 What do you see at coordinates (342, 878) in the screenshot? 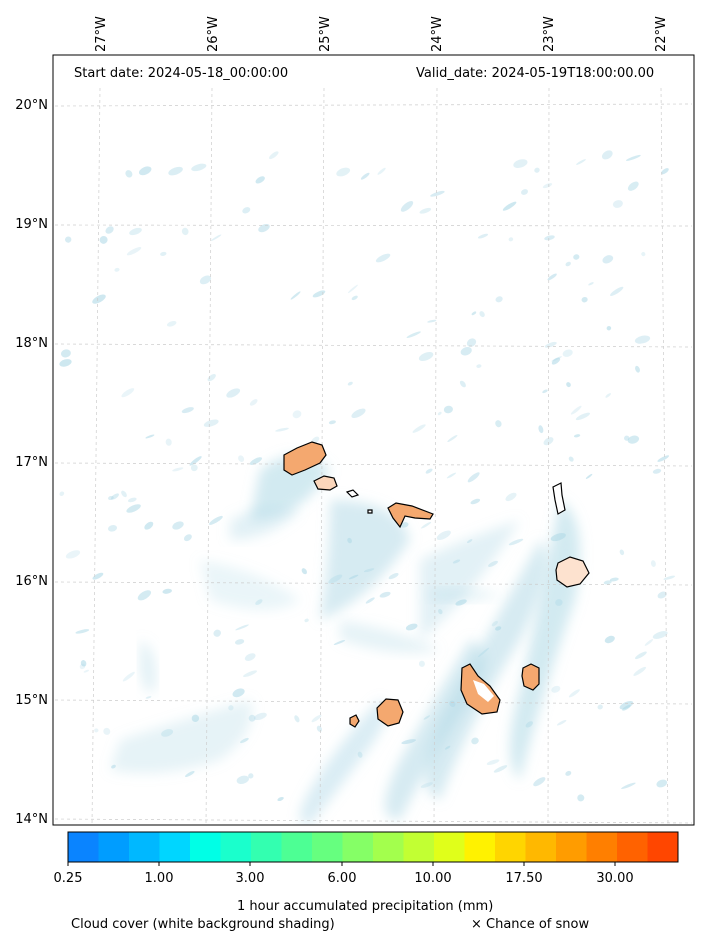
I see `colorbar-tick: 6.00` at bounding box center [342, 878].